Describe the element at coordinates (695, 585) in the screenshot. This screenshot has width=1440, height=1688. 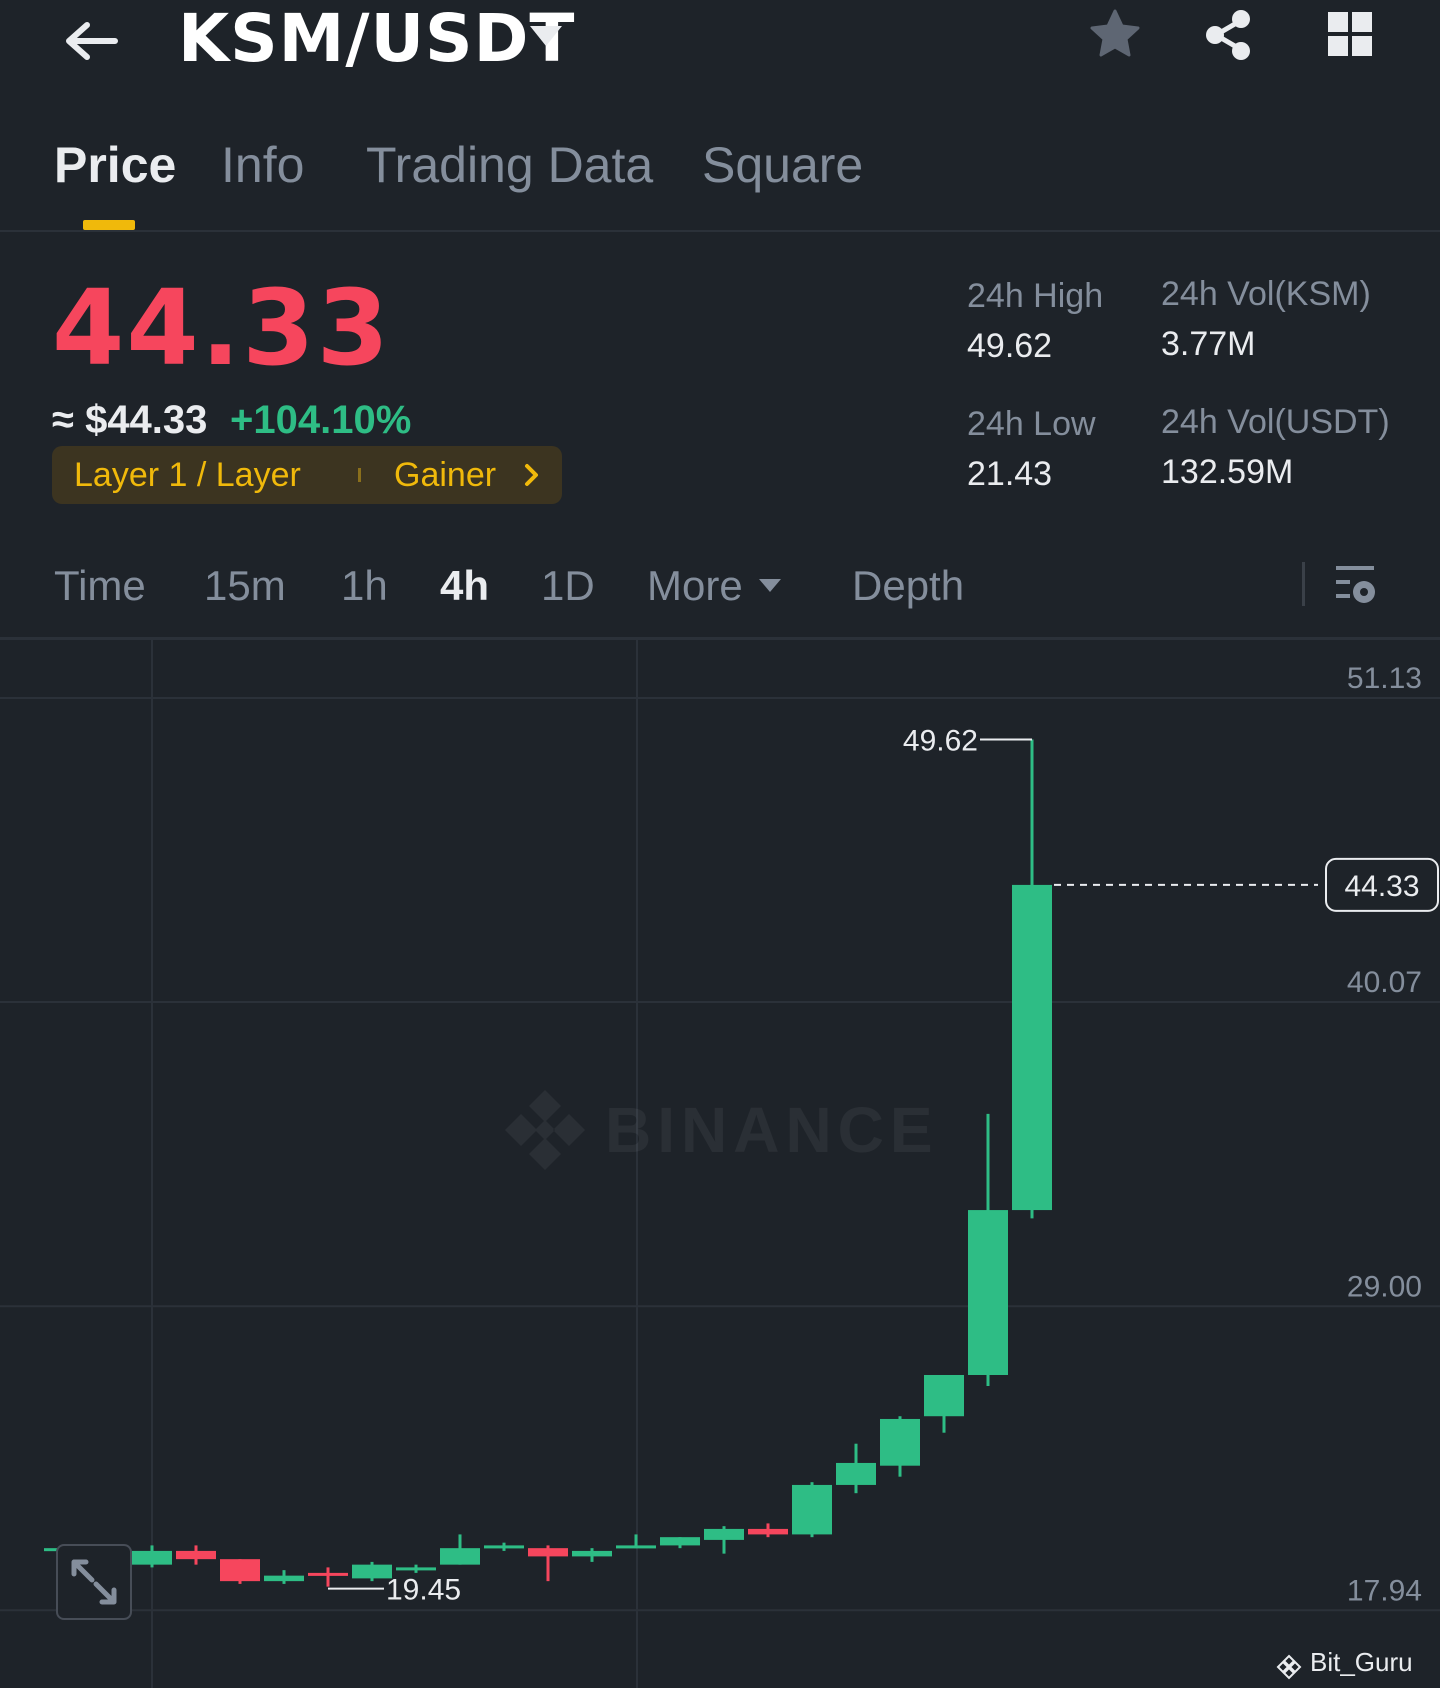
I see `interval-more: More` at that location.